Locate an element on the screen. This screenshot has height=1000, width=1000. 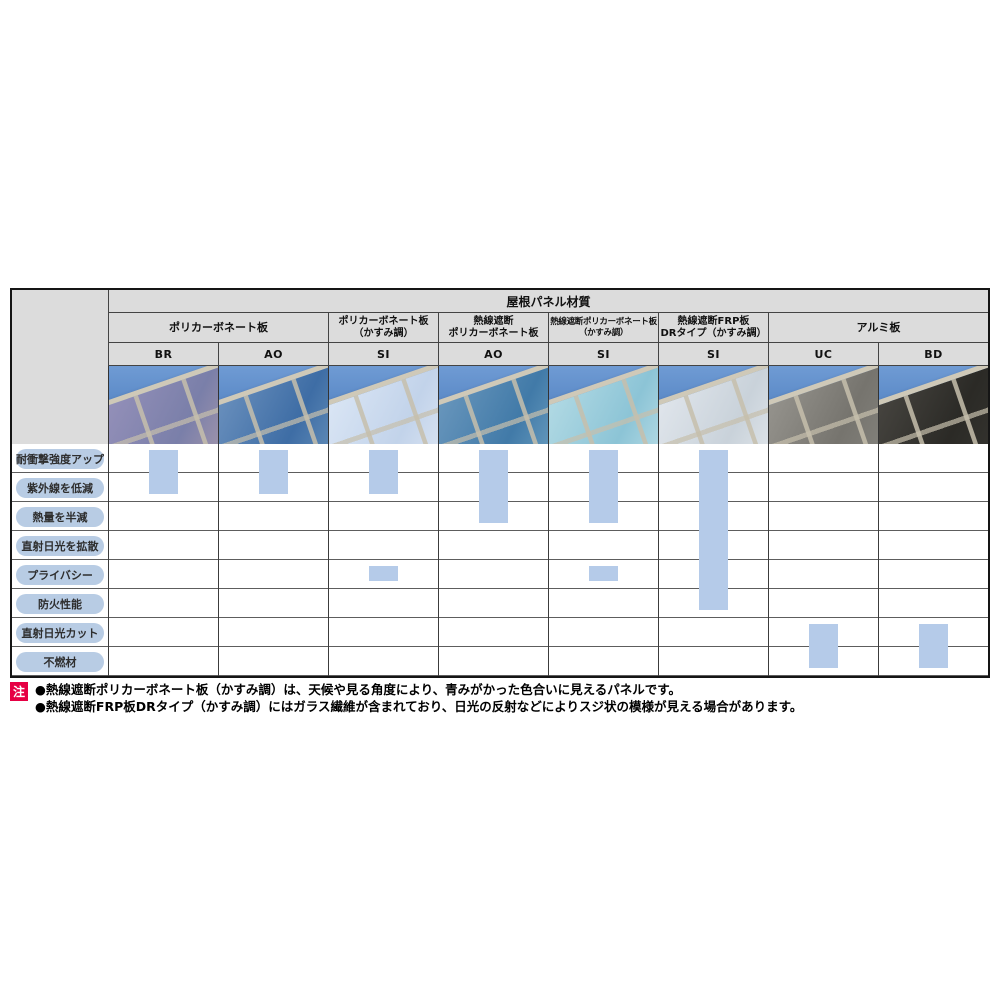
row-label-impact-strength: 耐衝撃強度アップ is located at coordinates (60, 458).